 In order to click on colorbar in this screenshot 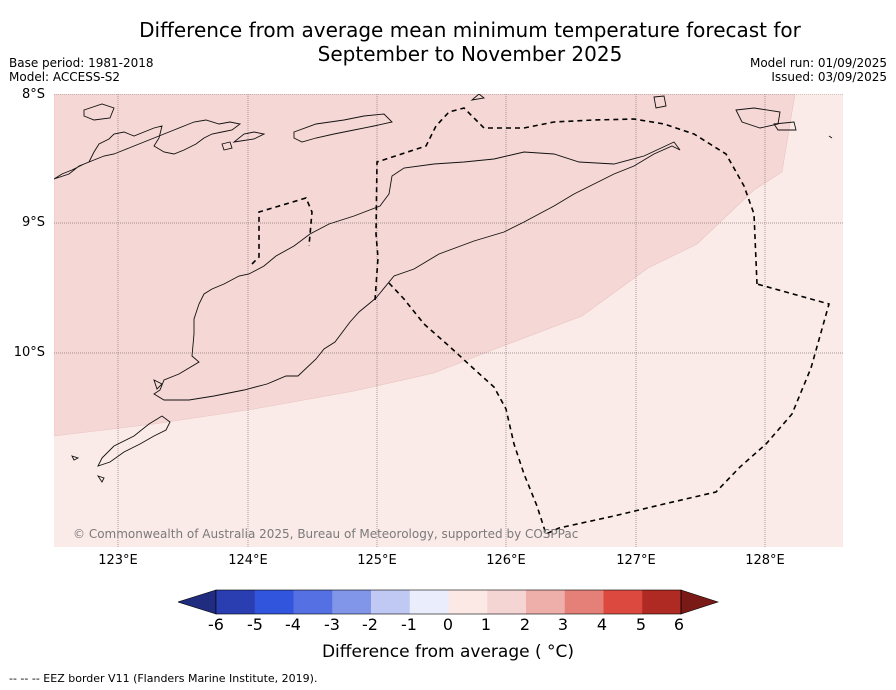, I will do `click(448, 602)`.